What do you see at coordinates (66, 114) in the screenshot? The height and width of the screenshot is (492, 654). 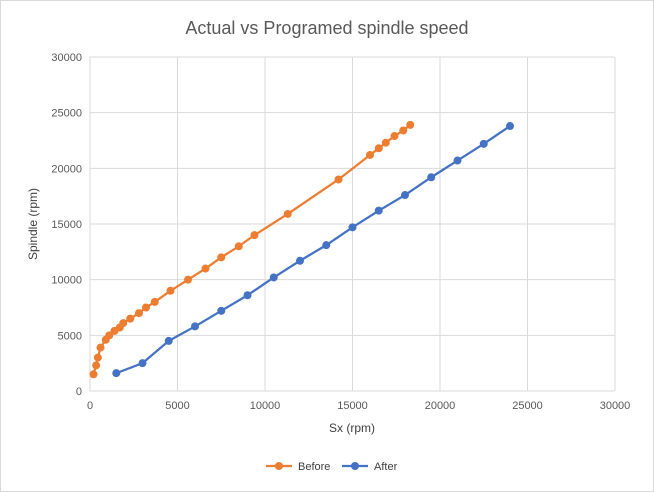 I see `y-tick-label: 25000` at bounding box center [66, 114].